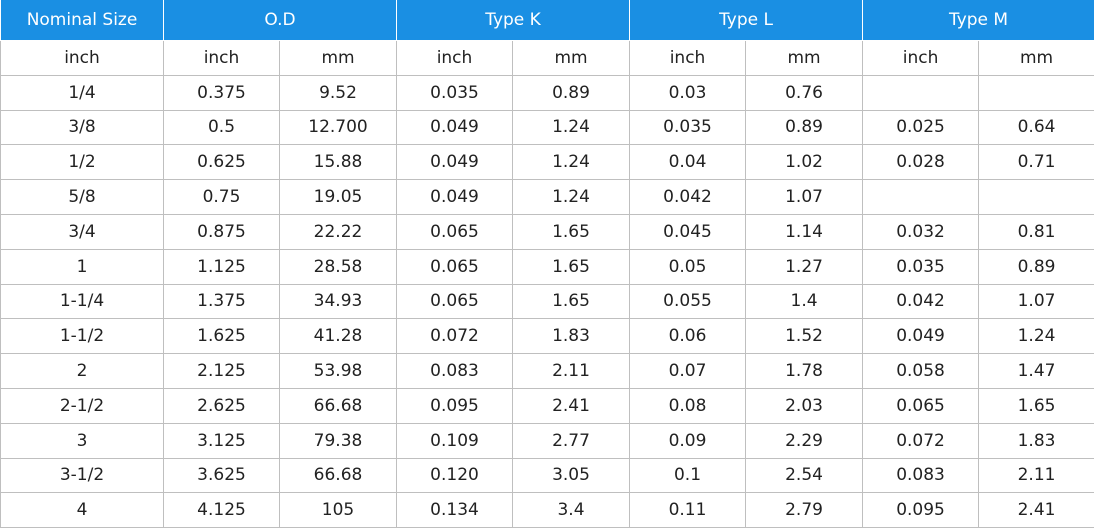  I want to click on data-cell: 15.88, so click(338, 162).